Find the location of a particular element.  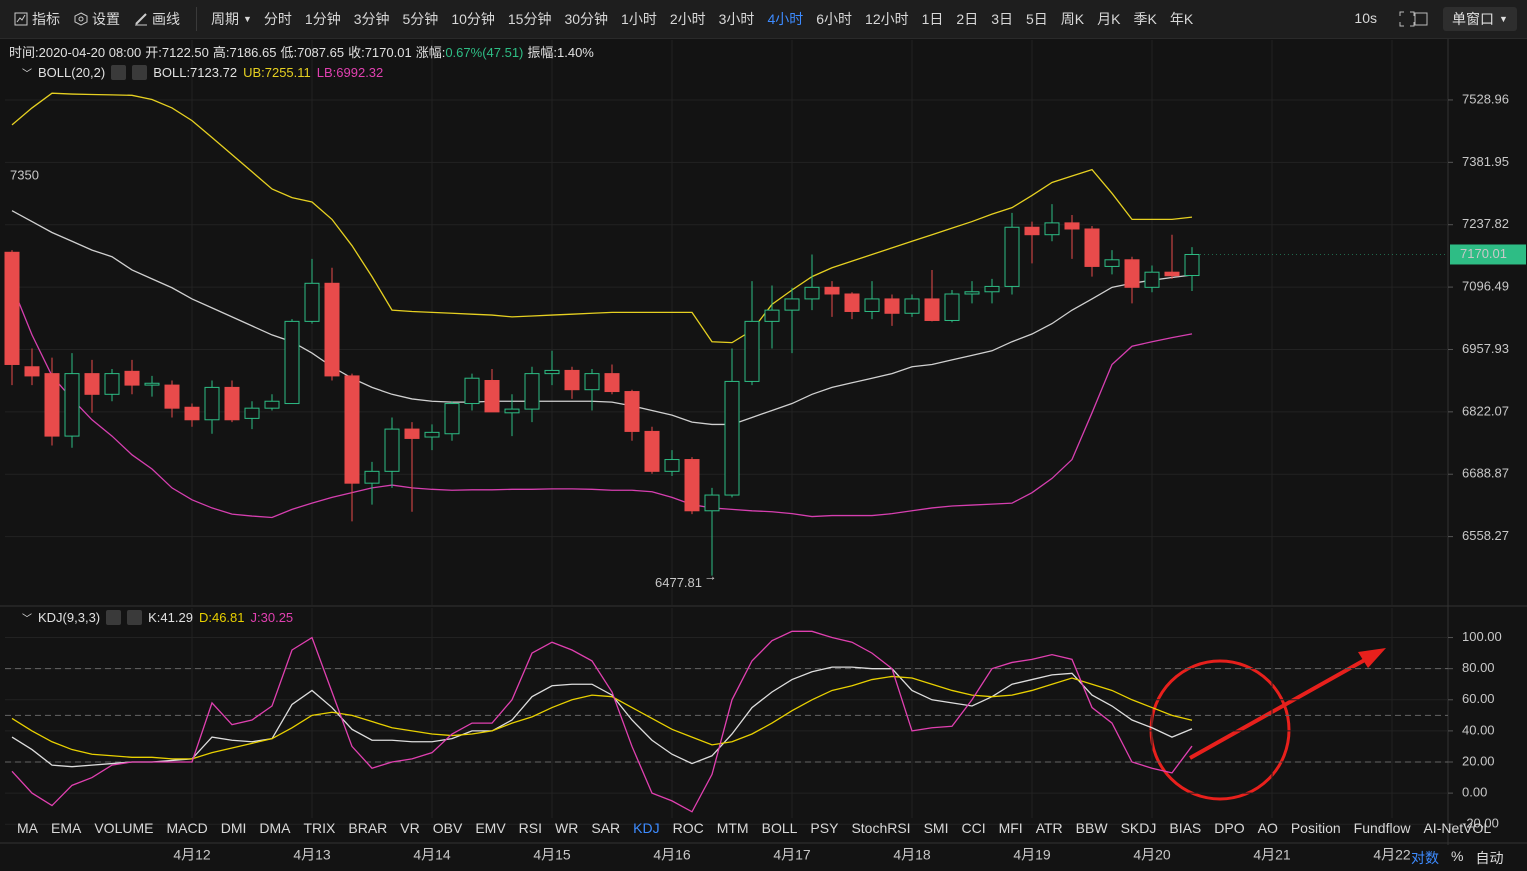

period: 分时 is located at coordinates (277, 19).